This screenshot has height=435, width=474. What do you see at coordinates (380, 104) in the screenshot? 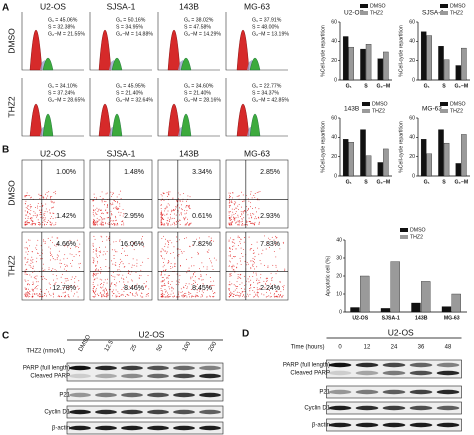
I see `legend-label: DMSO` at bounding box center [380, 104].